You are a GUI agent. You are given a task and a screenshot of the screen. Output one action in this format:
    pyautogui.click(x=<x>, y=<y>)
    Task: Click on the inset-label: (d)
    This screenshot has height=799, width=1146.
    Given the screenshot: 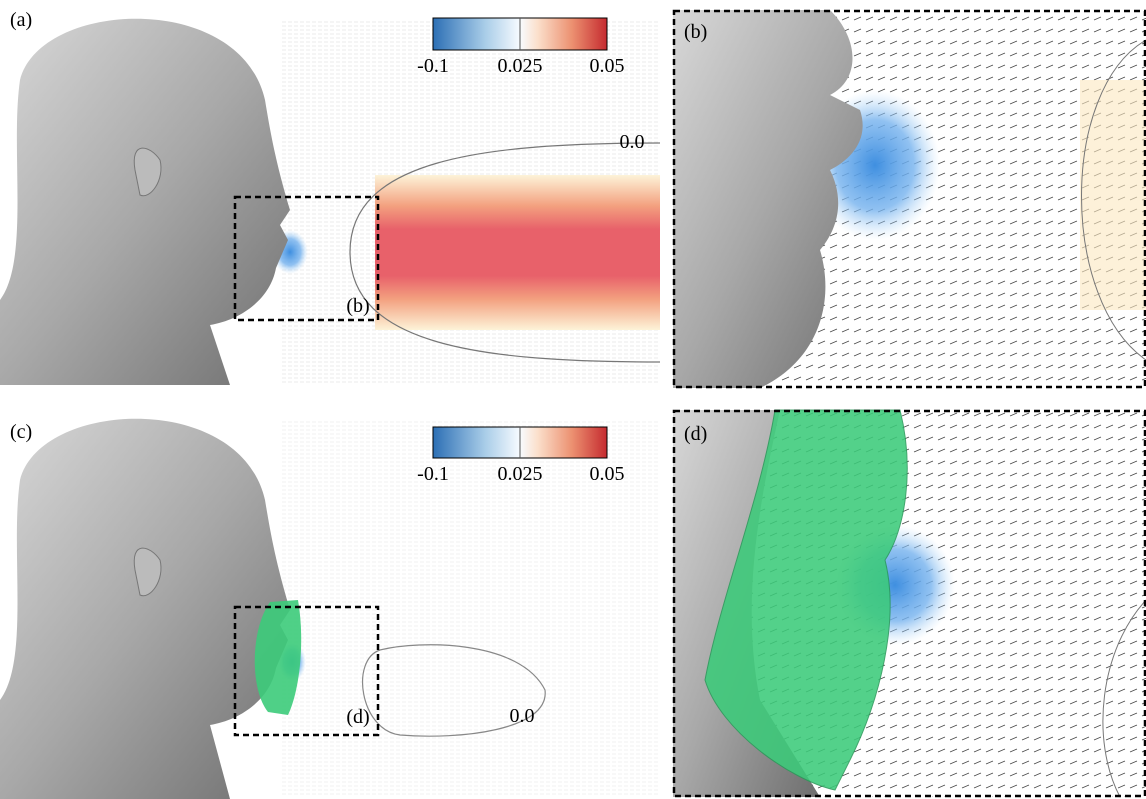 What is the action you would take?
    pyautogui.click(x=357, y=717)
    